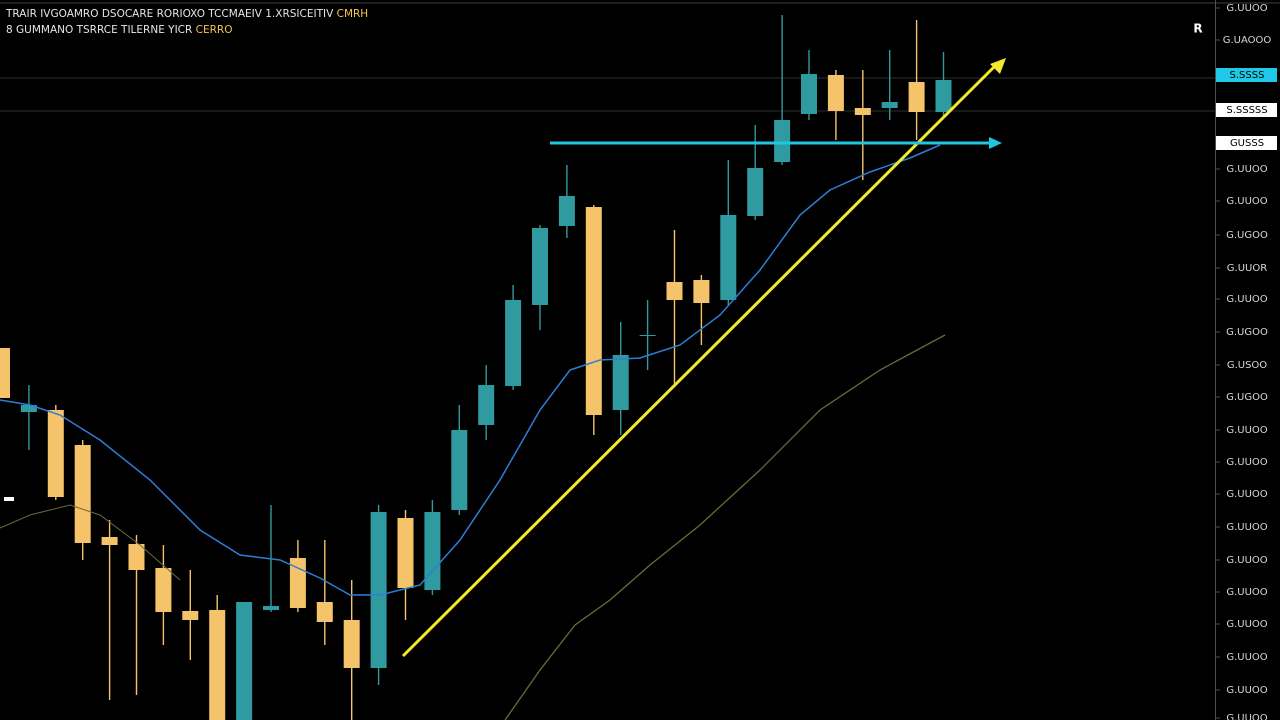 This screenshot has width=1280, height=720. I want to click on price-tag-label: S.SSSSS, so click(1246, 110).